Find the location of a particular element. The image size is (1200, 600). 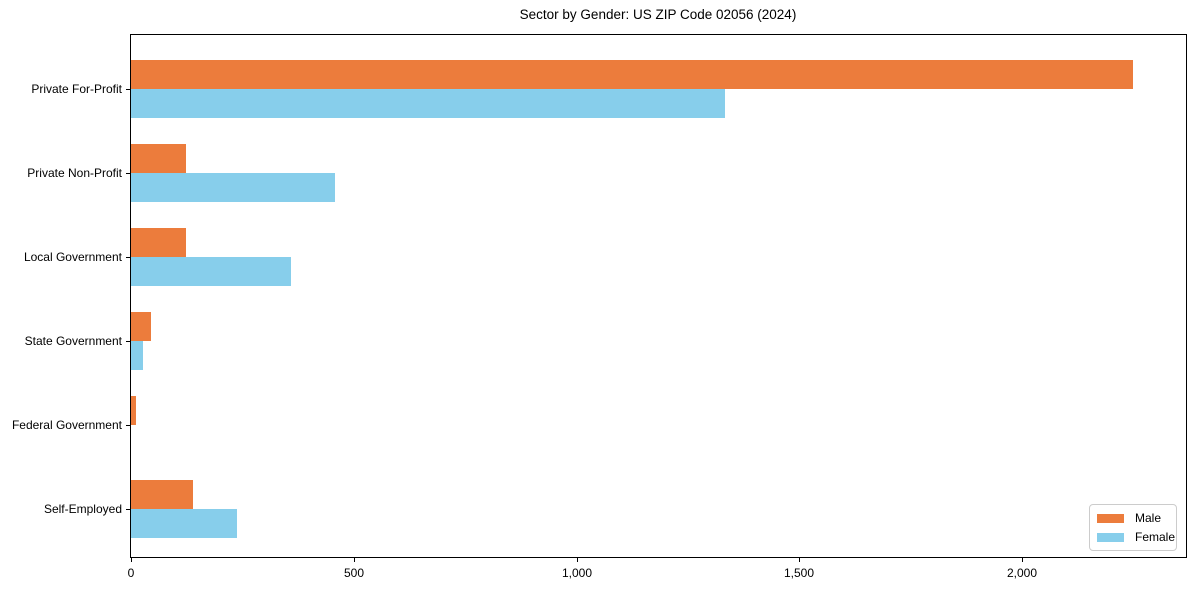

ytick-label: Self-Employed is located at coordinates (82, 508).